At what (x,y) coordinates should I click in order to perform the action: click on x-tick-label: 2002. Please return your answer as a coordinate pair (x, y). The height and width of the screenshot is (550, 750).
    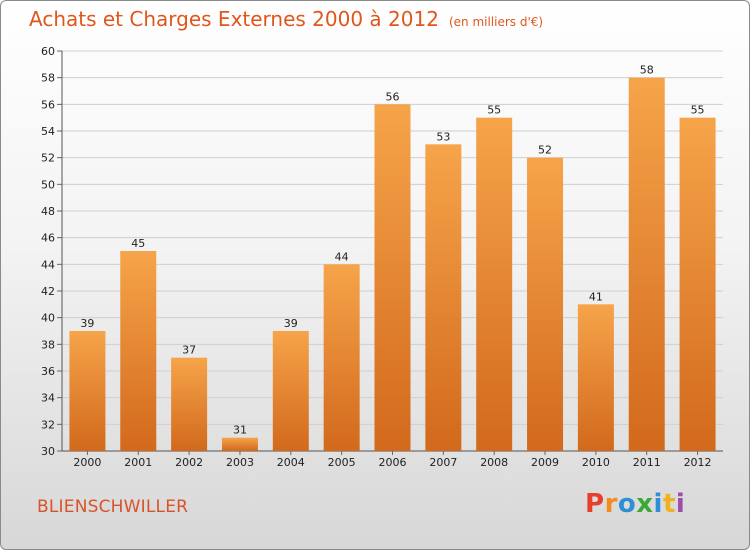
    Looking at the image, I should click on (189, 462).